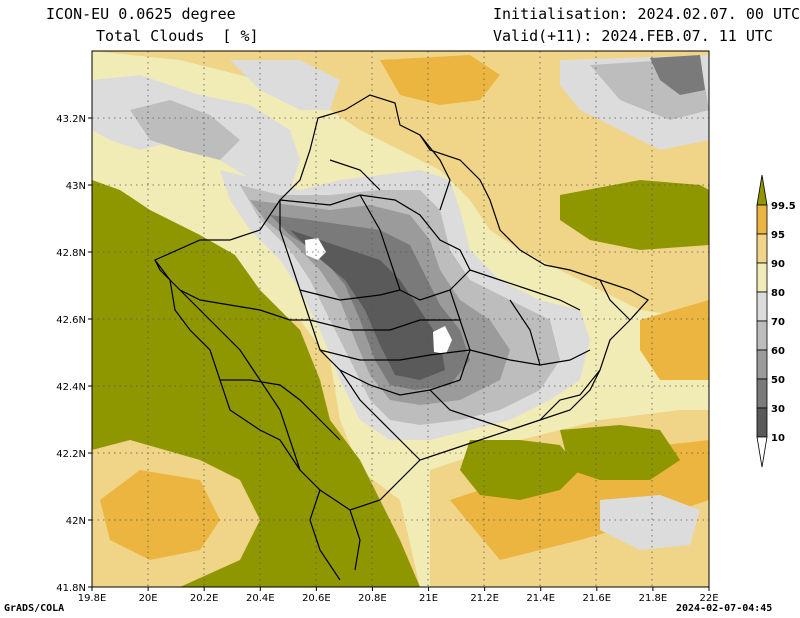 This screenshot has height=618, width=800. I want to click on legend-level-label: 10, so click(778, 438).